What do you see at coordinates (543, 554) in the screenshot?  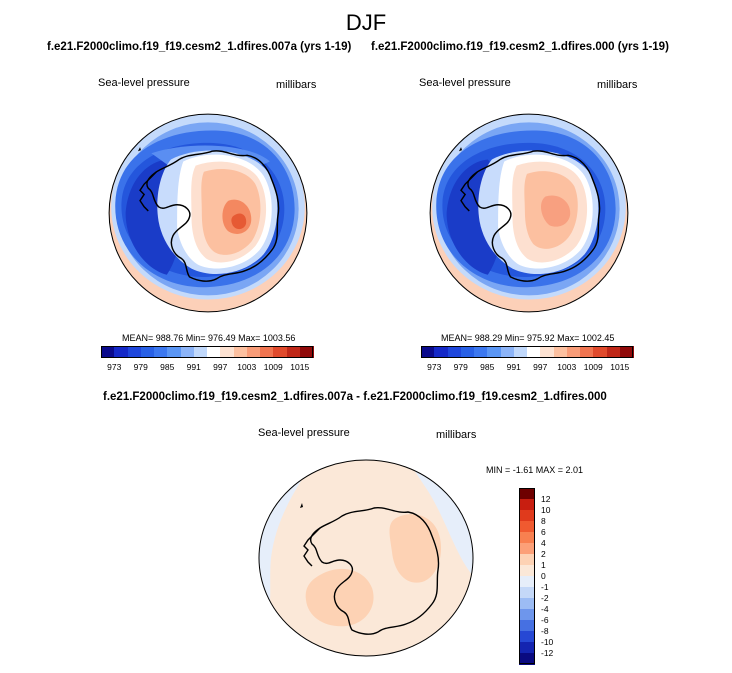 I see `diff-colorbar-tick-label: 2` at bounding box center [543, 554].